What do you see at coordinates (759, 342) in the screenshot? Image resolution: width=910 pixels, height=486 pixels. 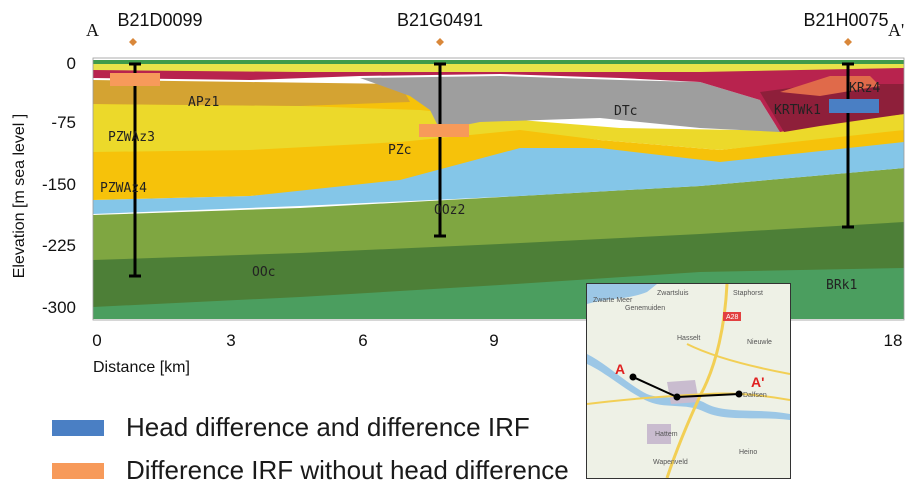 I see `map-place: Nieuwle` at bounding box center [759, 342].